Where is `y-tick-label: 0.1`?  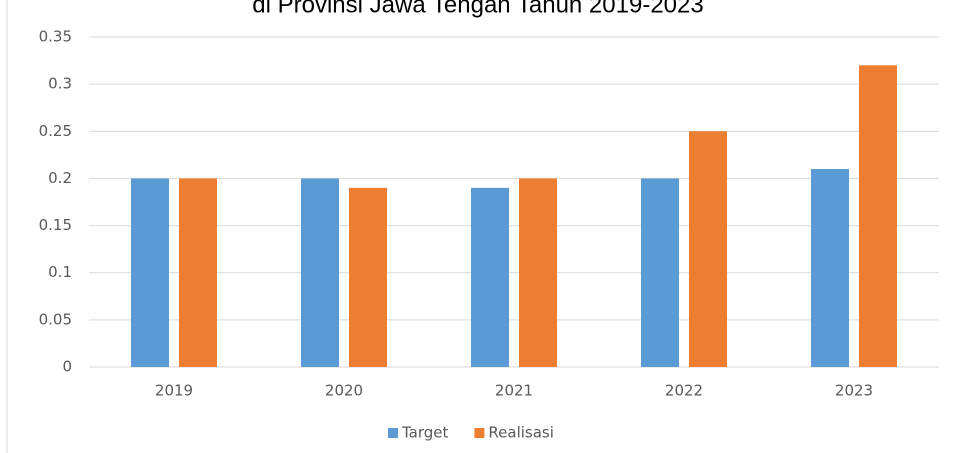 y-tick-label: 0.1 is located at coordinates (60, 272).